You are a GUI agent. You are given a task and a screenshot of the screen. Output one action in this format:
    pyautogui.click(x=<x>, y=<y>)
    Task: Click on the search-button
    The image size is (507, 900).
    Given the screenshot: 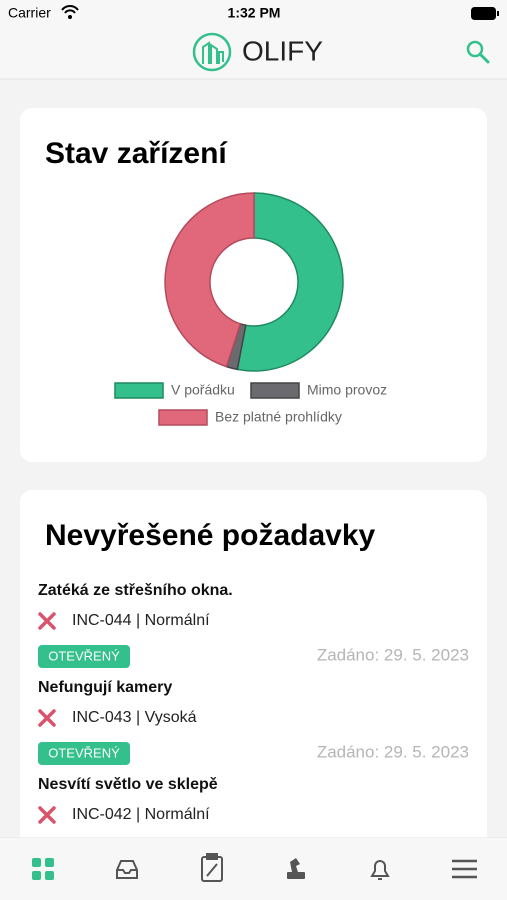 What is the action you would take?
    pyautogui.click(x=478, y=52)
    